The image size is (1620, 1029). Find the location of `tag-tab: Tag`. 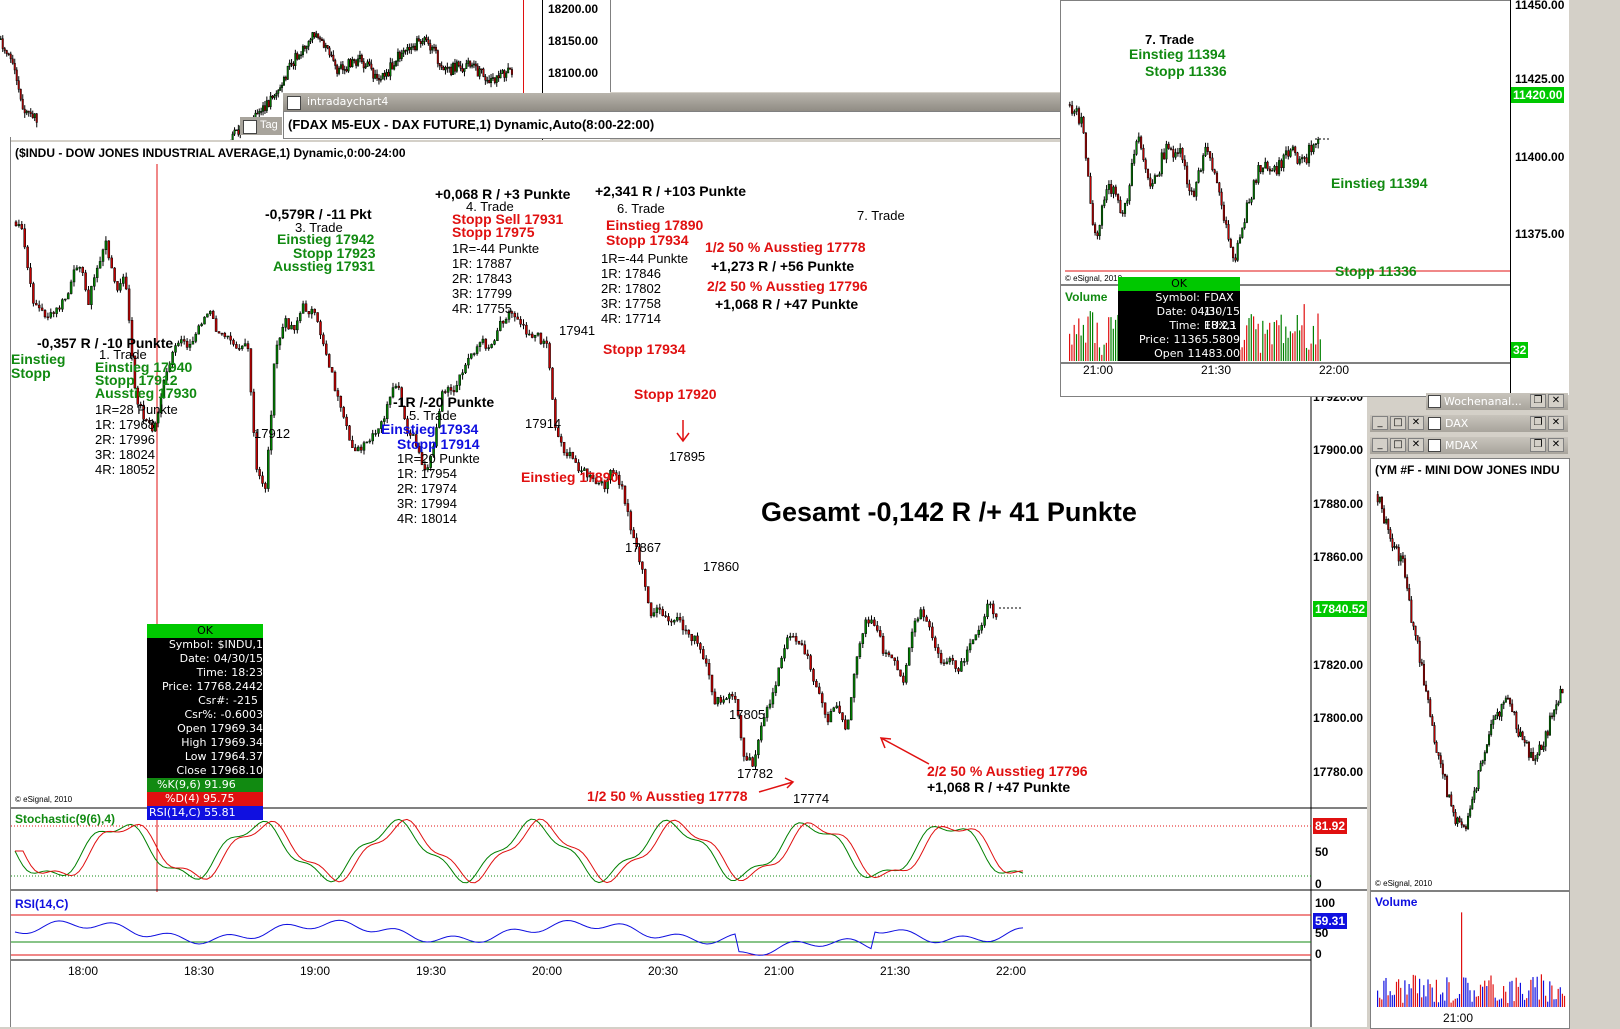

tag-tab: Tag is located at coordinates (261, 126).